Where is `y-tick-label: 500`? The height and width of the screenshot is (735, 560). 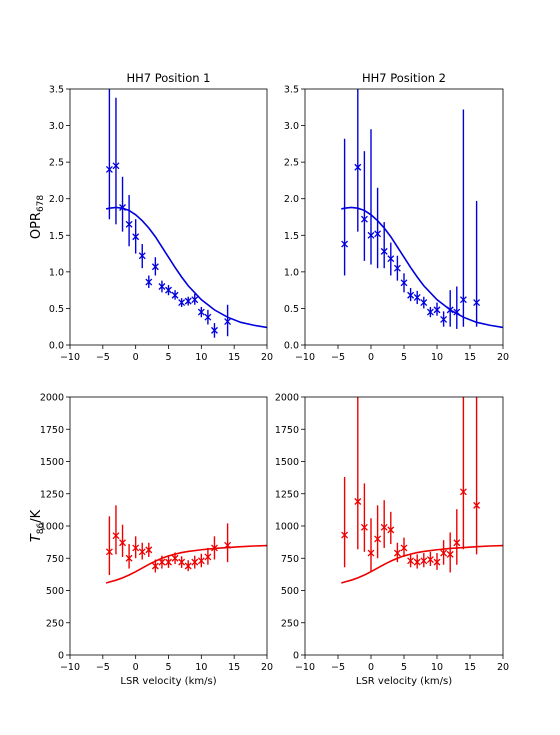 y-tick-label: 500 is located at coordinates (290, 591).